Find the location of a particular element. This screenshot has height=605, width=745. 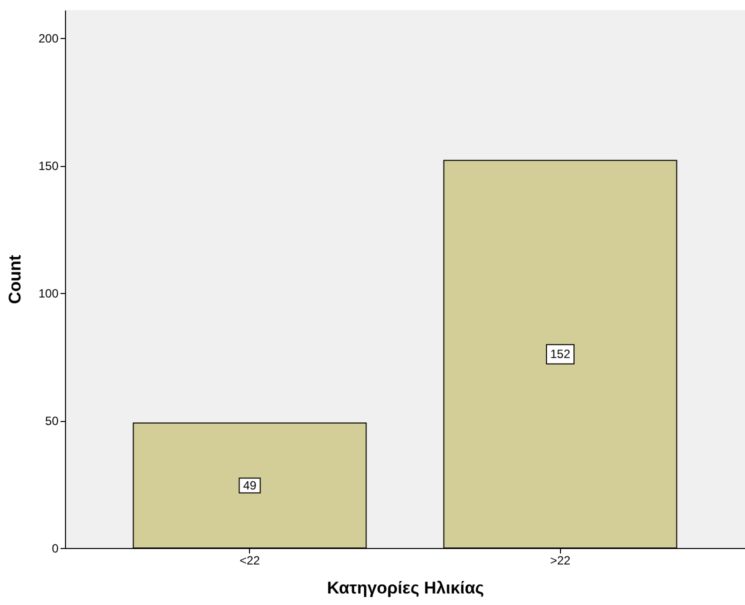

y-tick-label: 100 is located at coordinates (48, 293).